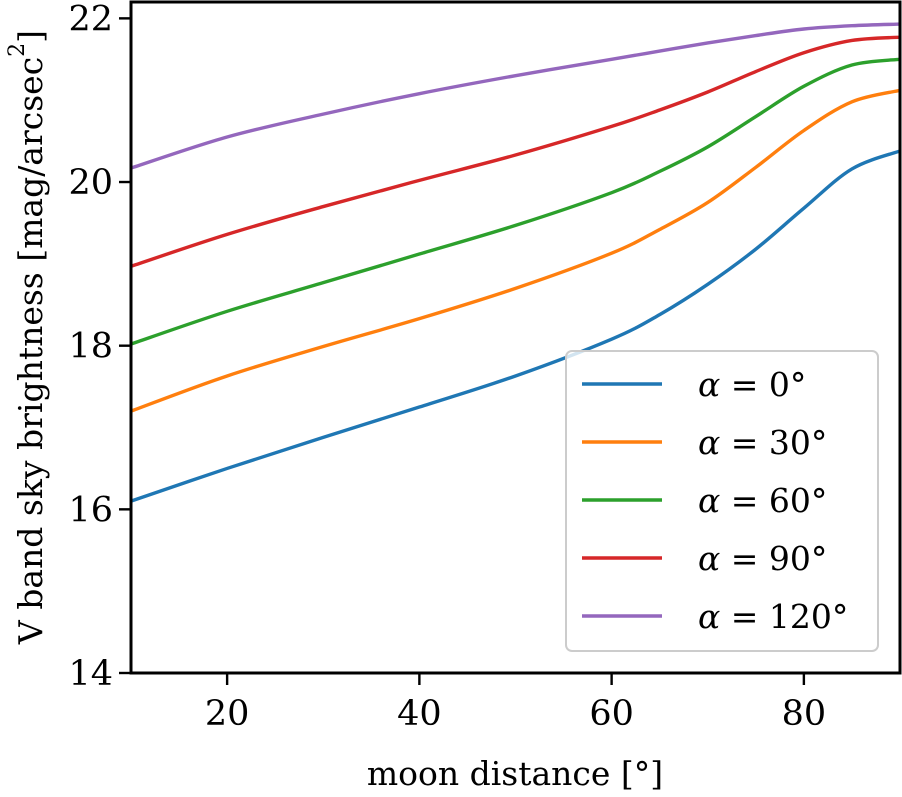  I want to click on legend-label-3: α = 90°, so click(762, 558).